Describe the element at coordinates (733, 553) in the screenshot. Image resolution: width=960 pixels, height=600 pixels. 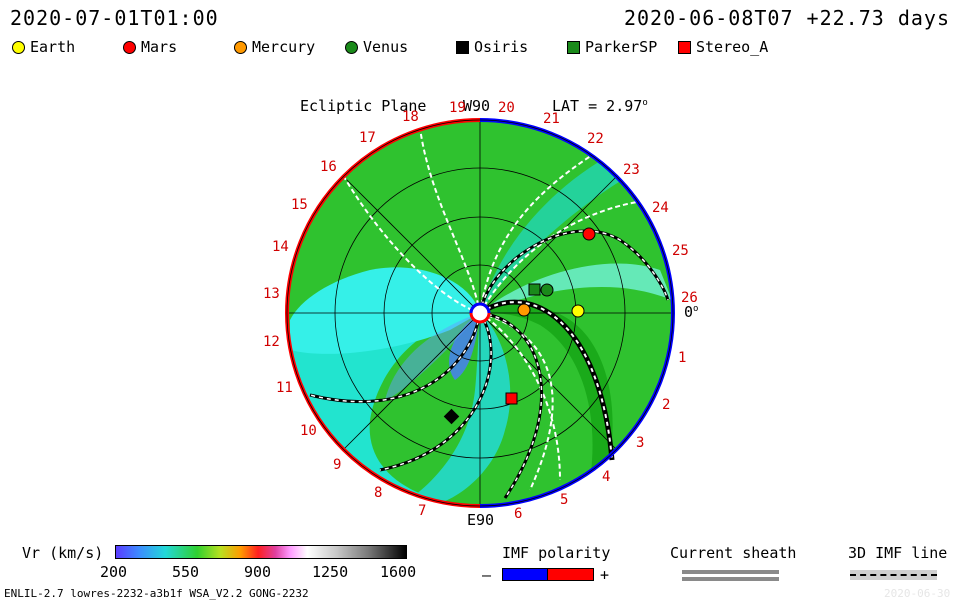
I see `current-sheath-label: Current sheath` at that location.